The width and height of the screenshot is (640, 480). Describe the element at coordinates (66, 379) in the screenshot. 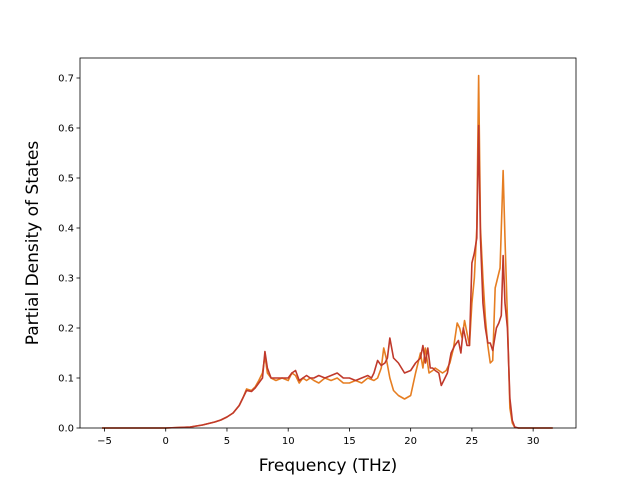

I see `y-tick-label: 0.1` at that location.